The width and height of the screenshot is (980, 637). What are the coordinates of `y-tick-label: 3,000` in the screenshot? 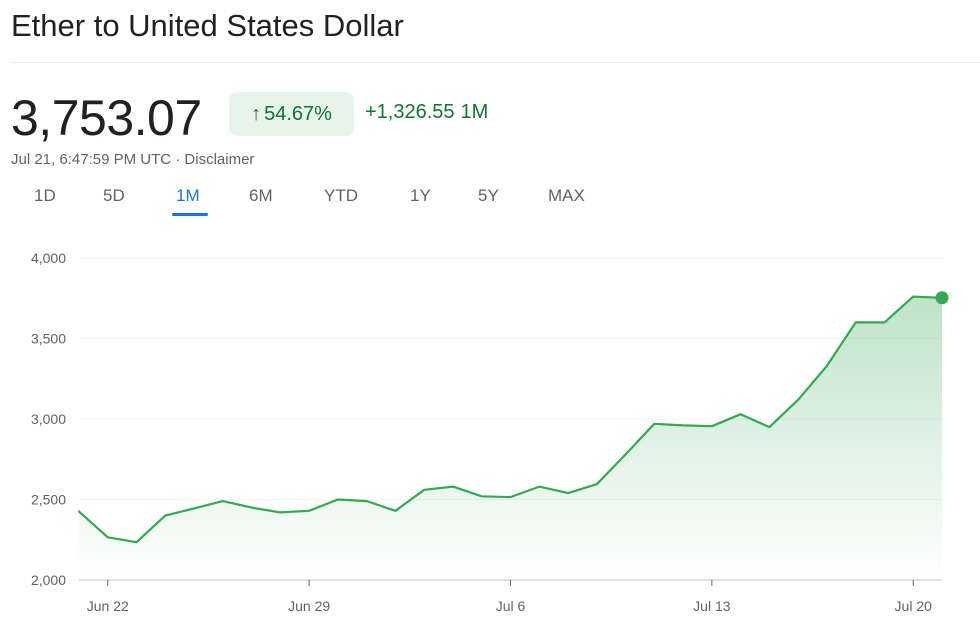 It's located at (48, 419).